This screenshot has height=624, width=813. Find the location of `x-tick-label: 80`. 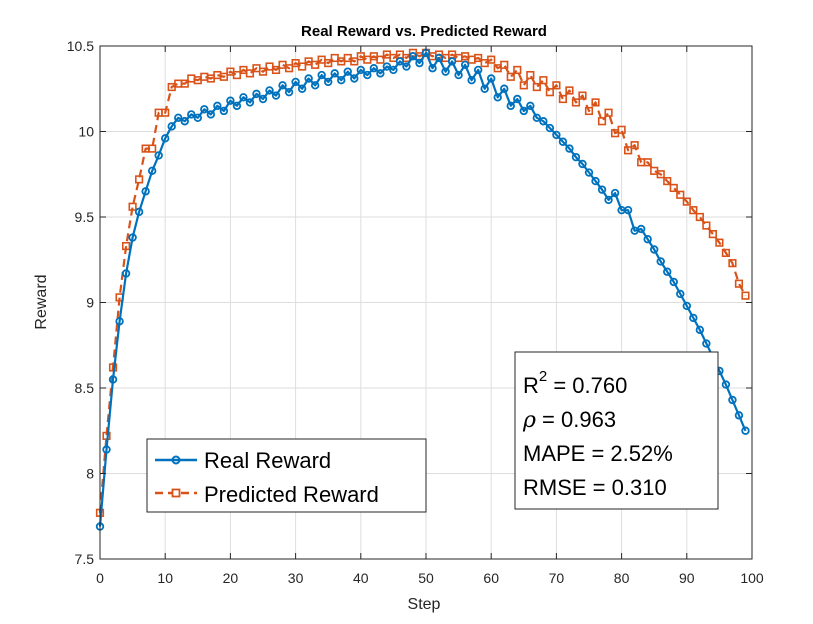

x-tick-label: 80 is located at coordinates (622, 578).